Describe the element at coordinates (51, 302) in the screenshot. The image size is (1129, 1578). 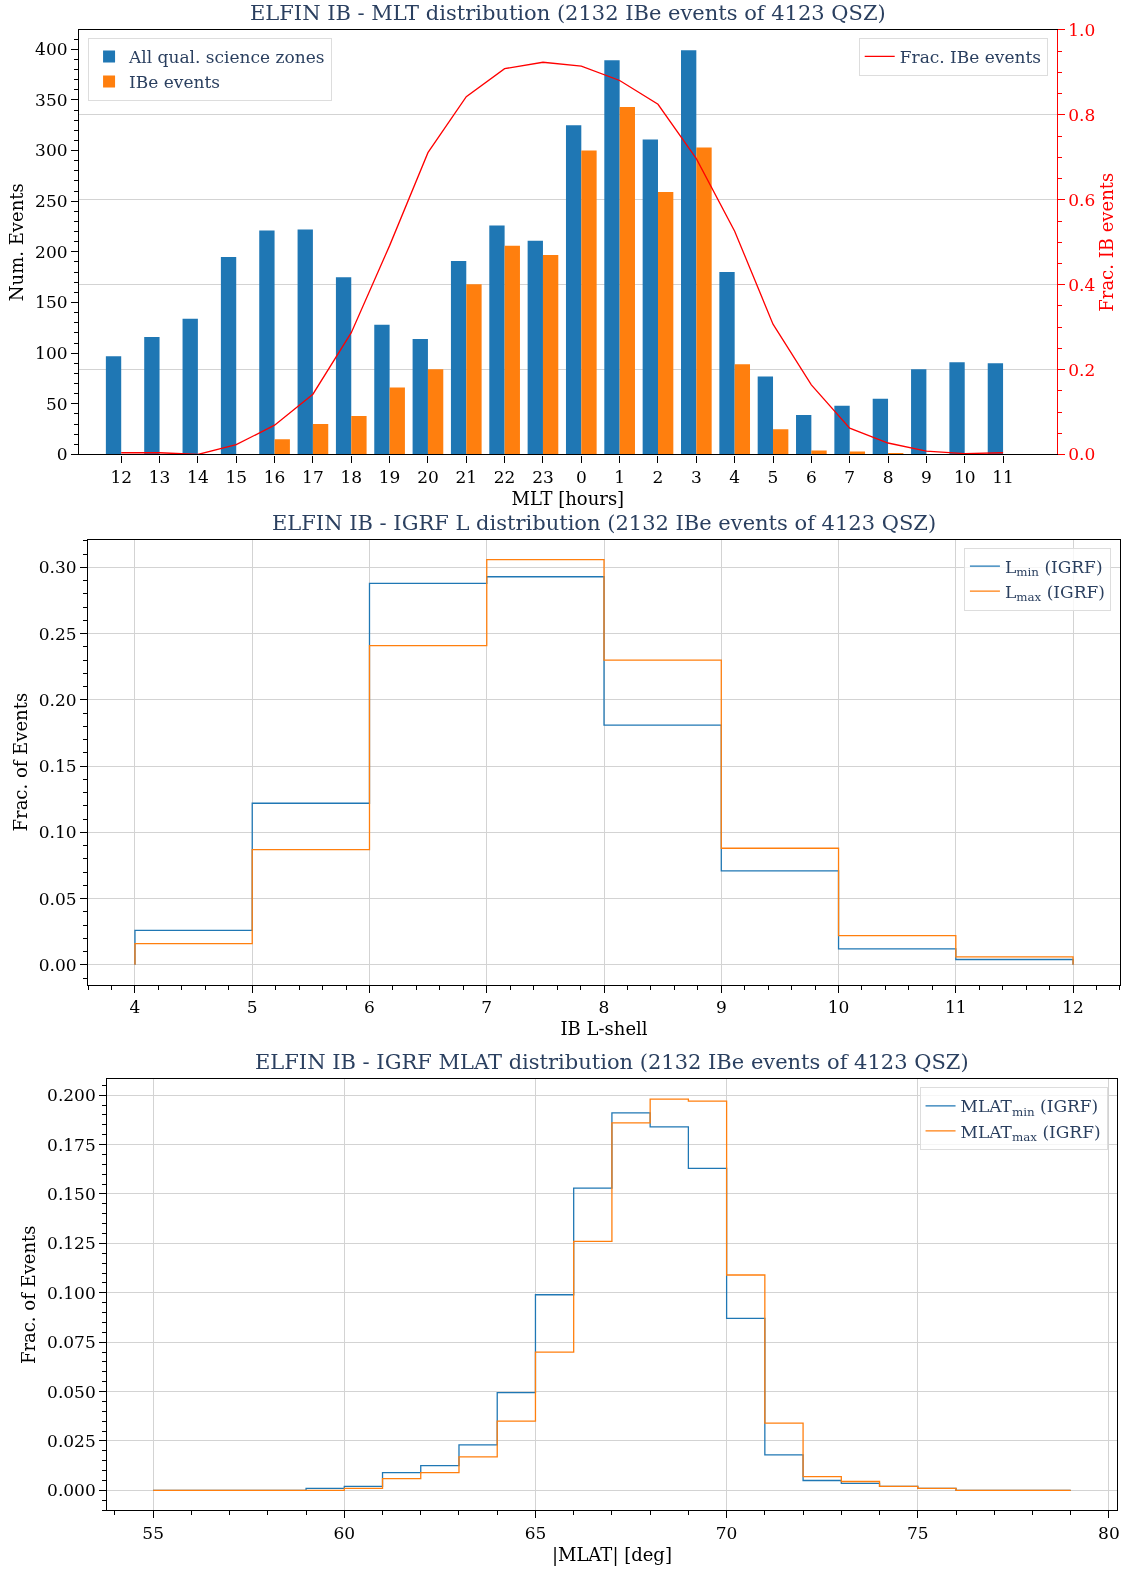
I see `y-tick-label: 150` at that location.